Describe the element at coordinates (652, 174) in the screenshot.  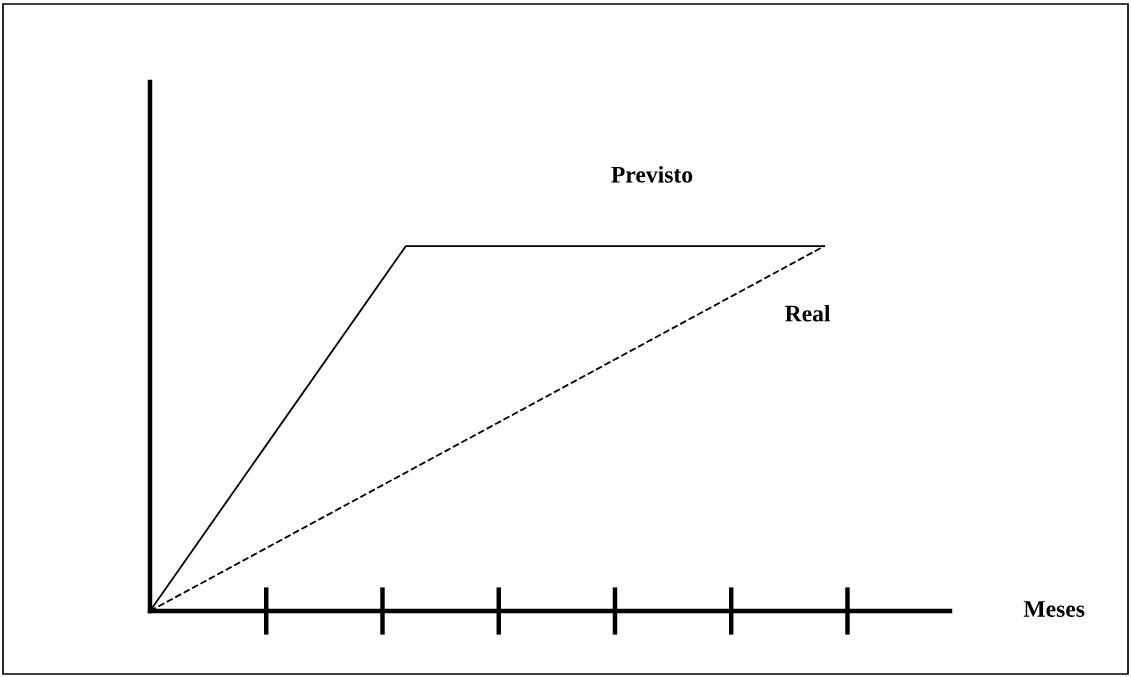
I see `text: Previsto` at that location.